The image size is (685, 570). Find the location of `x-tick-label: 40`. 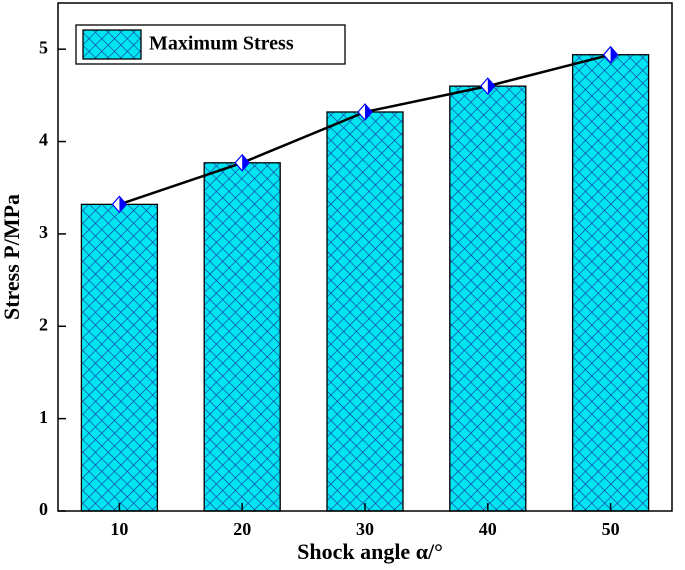

x-tick-label: 40 is located at coordinates (488, 529).